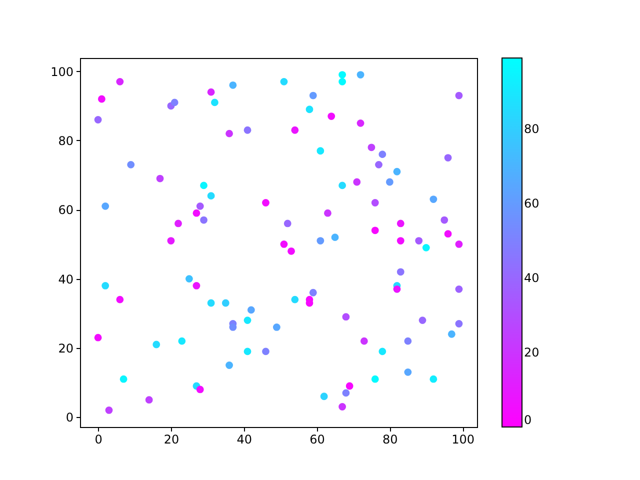  Describe the element at coordinates (244, 439) in the screenshot. I see `x-tick-label: 40` at that location.